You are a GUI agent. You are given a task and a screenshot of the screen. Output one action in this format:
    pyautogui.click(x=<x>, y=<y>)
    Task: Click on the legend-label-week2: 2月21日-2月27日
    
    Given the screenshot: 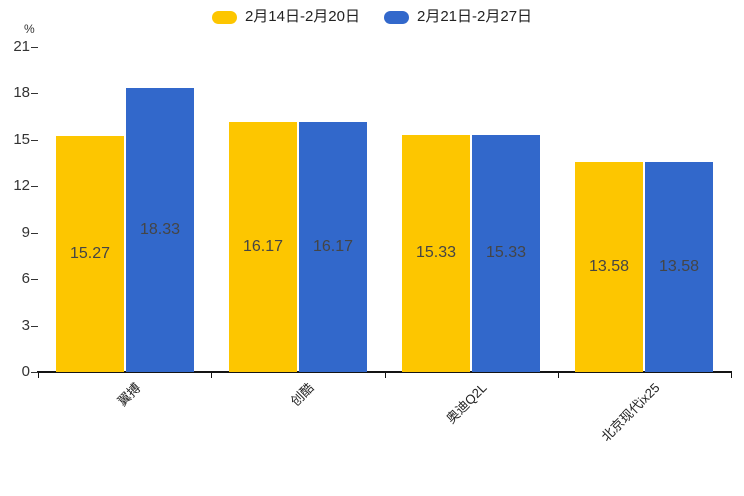 What is the action you would take?
    pyautogui.click(x=475, y=16)
    